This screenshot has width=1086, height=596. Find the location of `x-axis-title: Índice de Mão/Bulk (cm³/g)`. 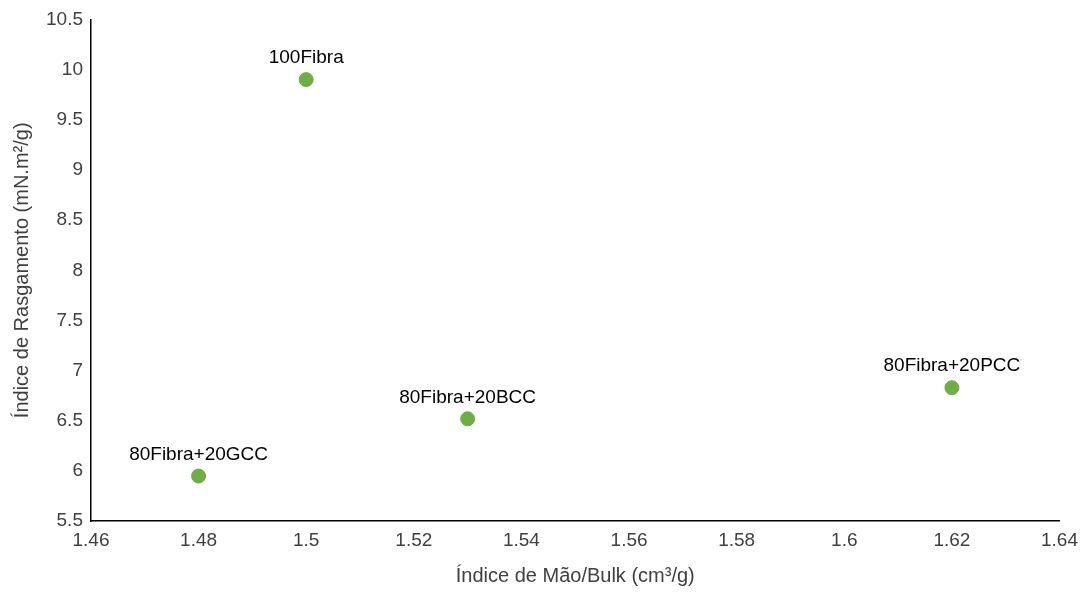

x-axis-title: Índice de Mão/Bulk (cm³/g) is located at coordinates (575, 574).